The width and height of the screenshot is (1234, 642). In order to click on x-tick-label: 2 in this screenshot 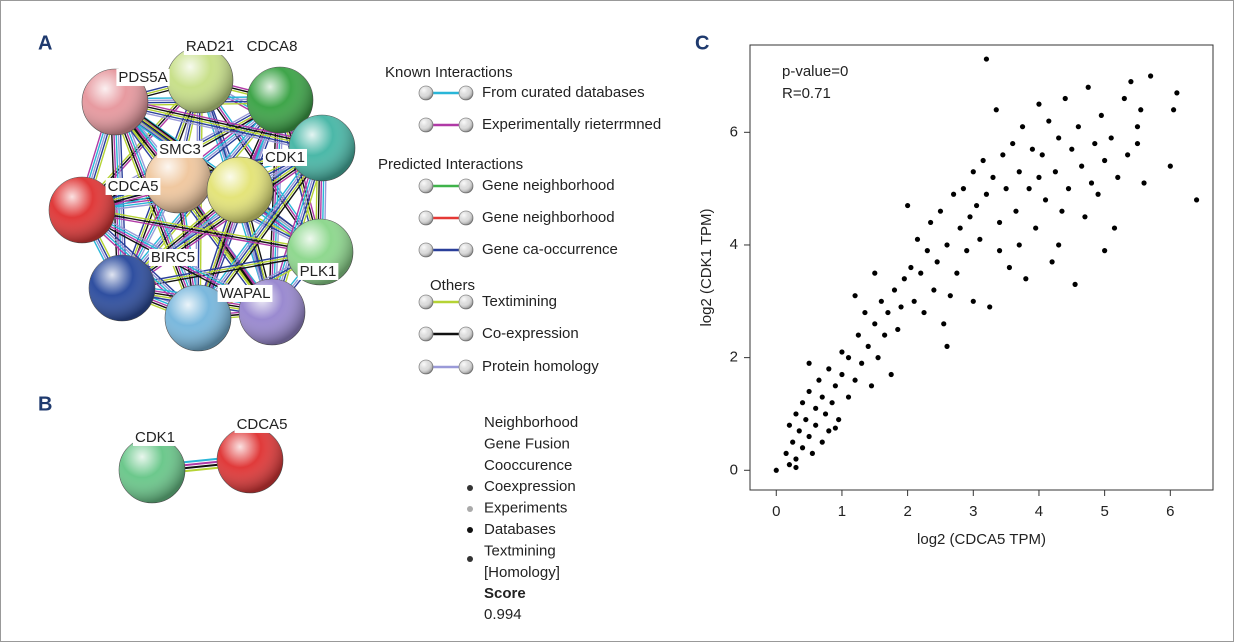, I will do `click(907, 511)`.